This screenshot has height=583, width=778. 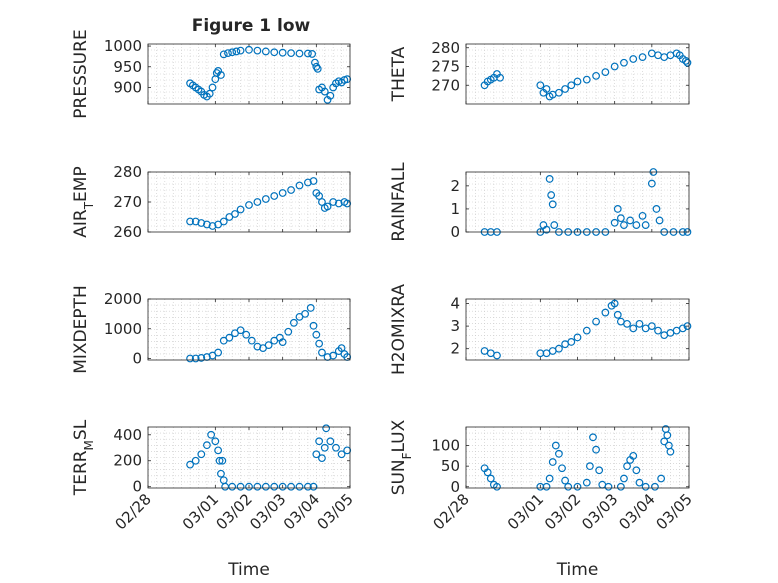 What do you see at coordinates (445, 67) in the screenshot?
I see `y-tick-label: 275` at bounding box center [445, 67].